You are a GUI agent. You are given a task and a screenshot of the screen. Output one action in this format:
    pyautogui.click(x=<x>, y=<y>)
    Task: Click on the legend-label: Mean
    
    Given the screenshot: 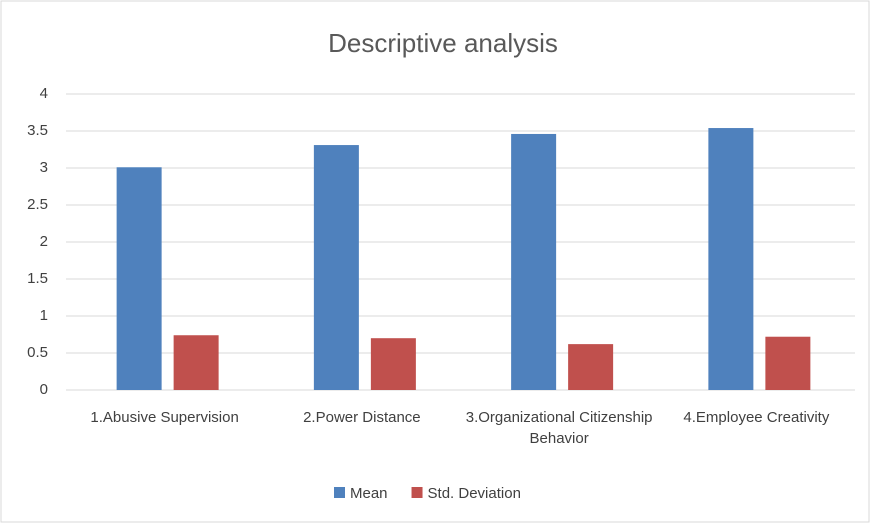 What is the action you would take?
    pyautogui.click(x=369, y=493)
    